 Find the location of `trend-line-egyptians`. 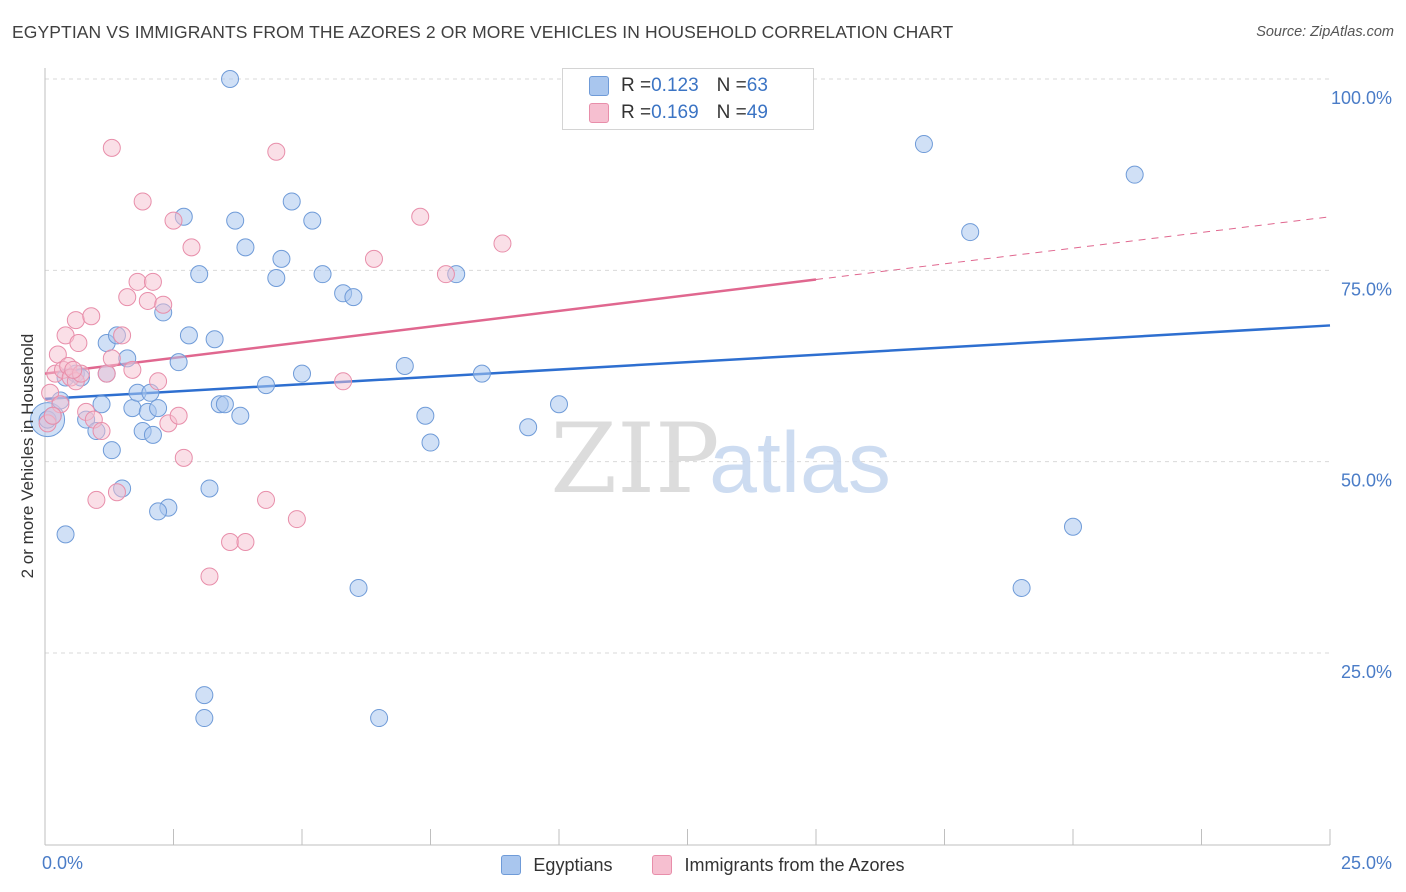

trend-line-egyptians is located at coordinates (687, 362).